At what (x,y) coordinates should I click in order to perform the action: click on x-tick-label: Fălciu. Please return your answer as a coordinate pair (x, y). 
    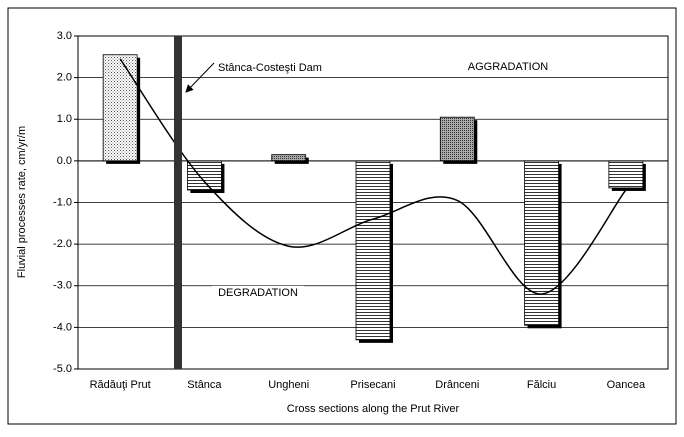
    Looking at the image, I should click on (541, 385).